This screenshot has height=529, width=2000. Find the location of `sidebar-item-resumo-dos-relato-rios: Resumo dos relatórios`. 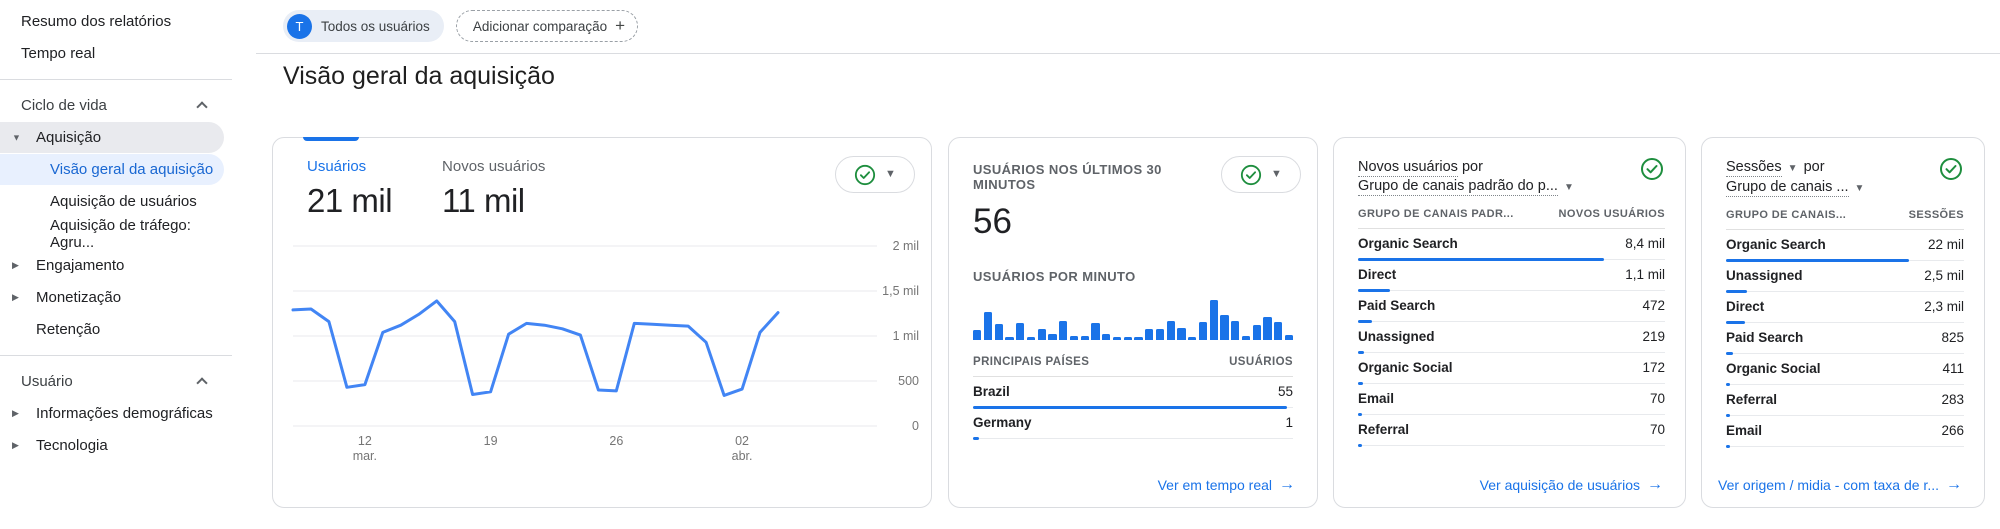

sidebar-item-resumo-dos-relato-rios: Resumo dos relatórios is located at coordinates (112, 21).